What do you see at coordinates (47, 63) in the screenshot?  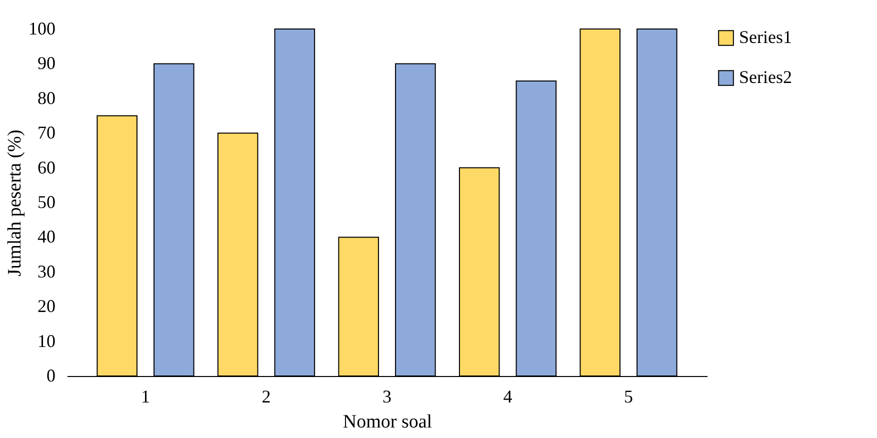 I see `y-tick-label: 90` at bounding box center [47, 63].